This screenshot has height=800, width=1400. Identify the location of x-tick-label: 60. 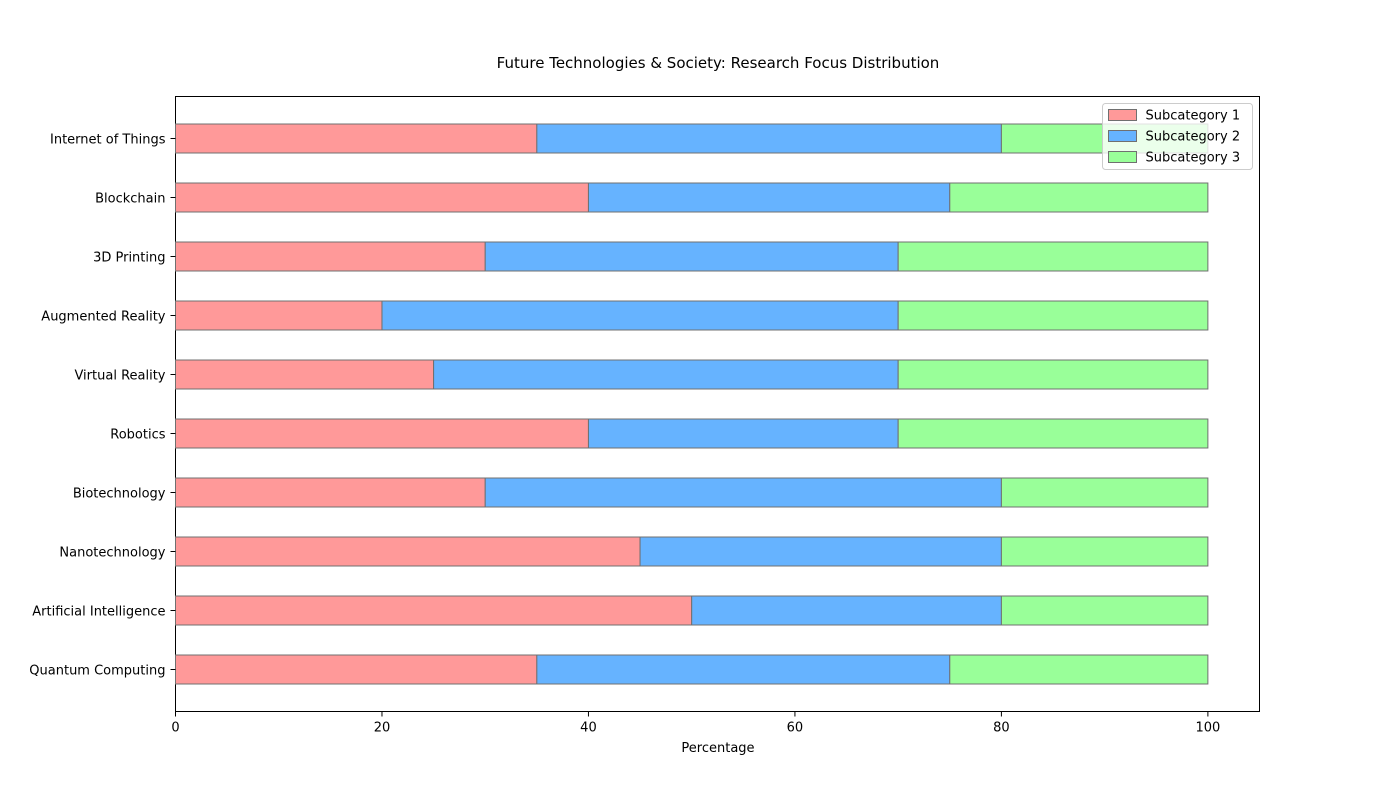
(795, 728).